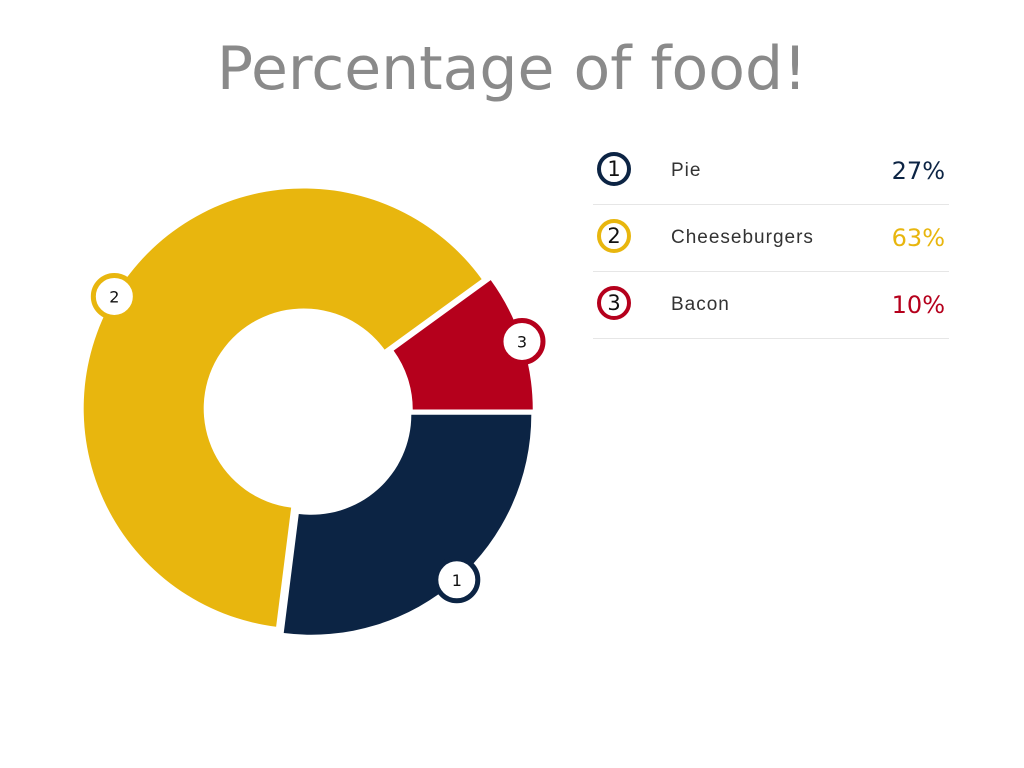  I want to click on slice-pie, so click(407, 524).